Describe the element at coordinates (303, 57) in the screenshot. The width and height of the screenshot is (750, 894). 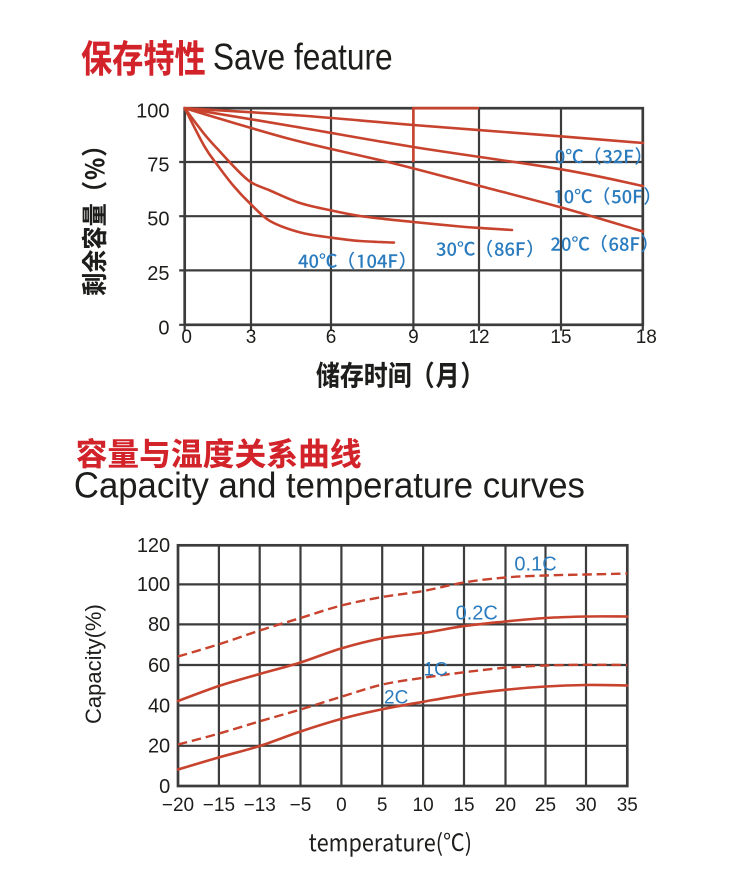
I see `svg-text: Save feature` at that location.